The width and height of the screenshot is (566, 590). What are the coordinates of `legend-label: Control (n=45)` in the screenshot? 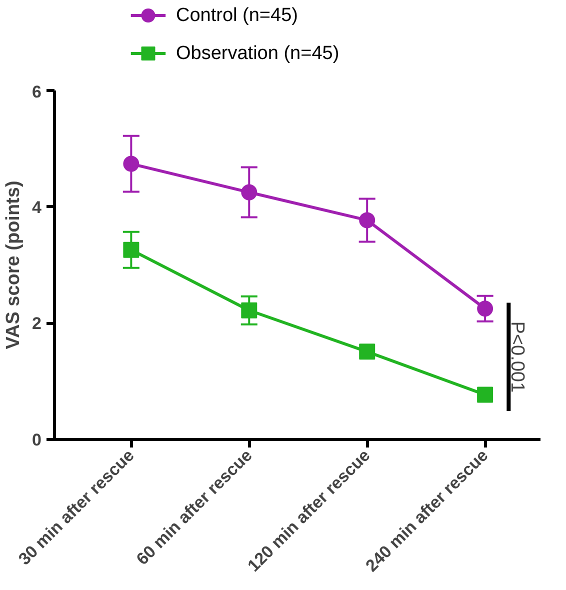 It's located at (237, 15).